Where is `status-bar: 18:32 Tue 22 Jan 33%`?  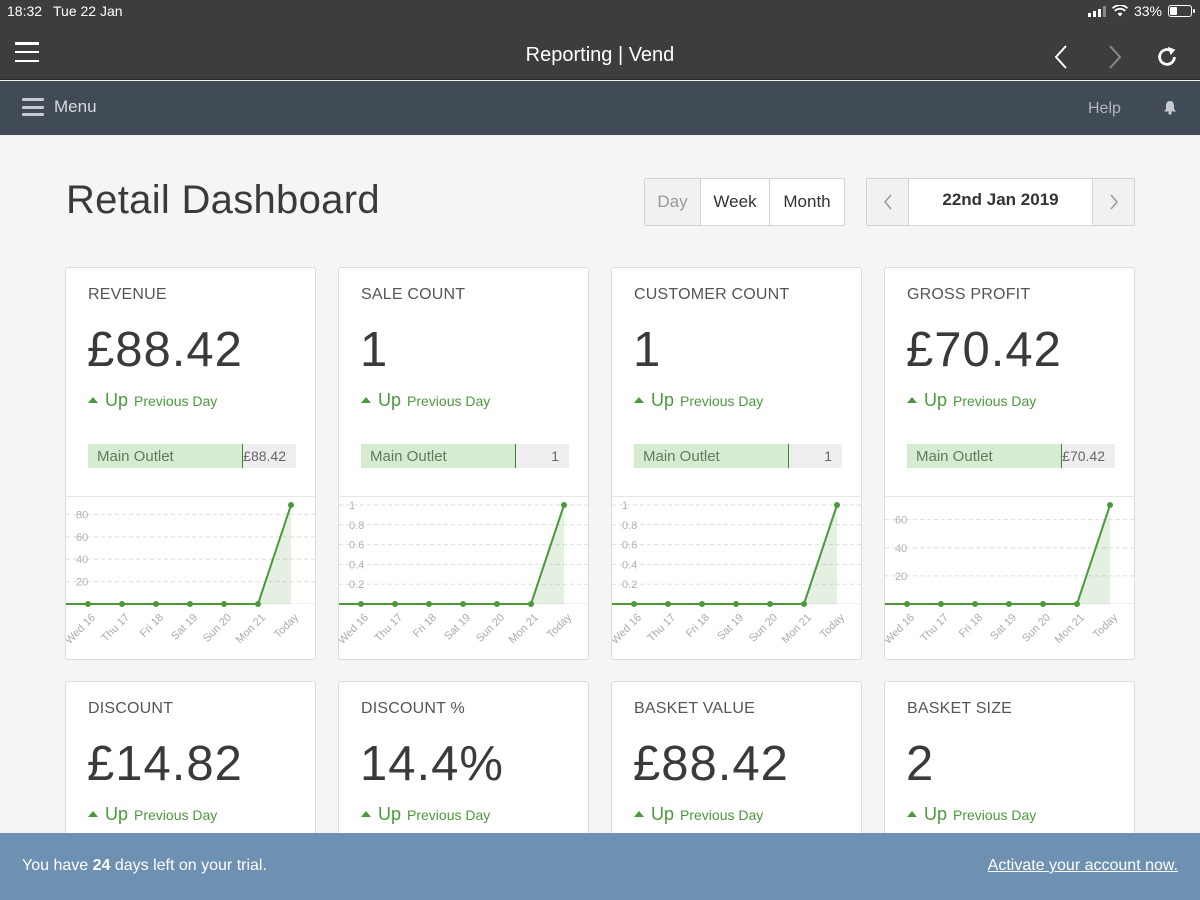 status-bar: 18:32 Tue 22 Jan 33% is located at coordinates (600, 11).